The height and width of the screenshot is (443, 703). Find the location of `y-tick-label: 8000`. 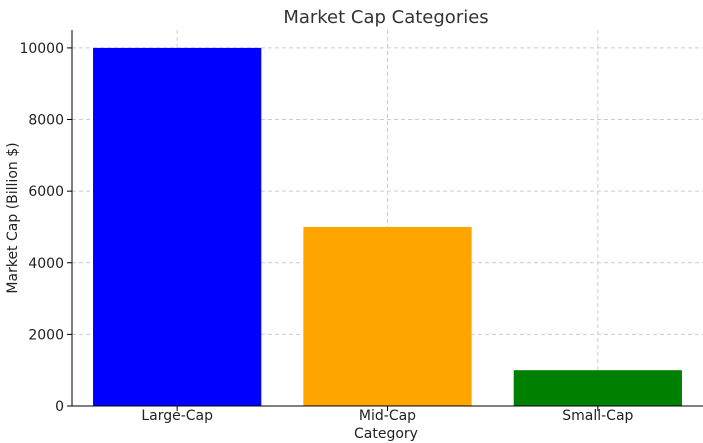

y-tick-label: 8000 is located at coordinates (46, 121).